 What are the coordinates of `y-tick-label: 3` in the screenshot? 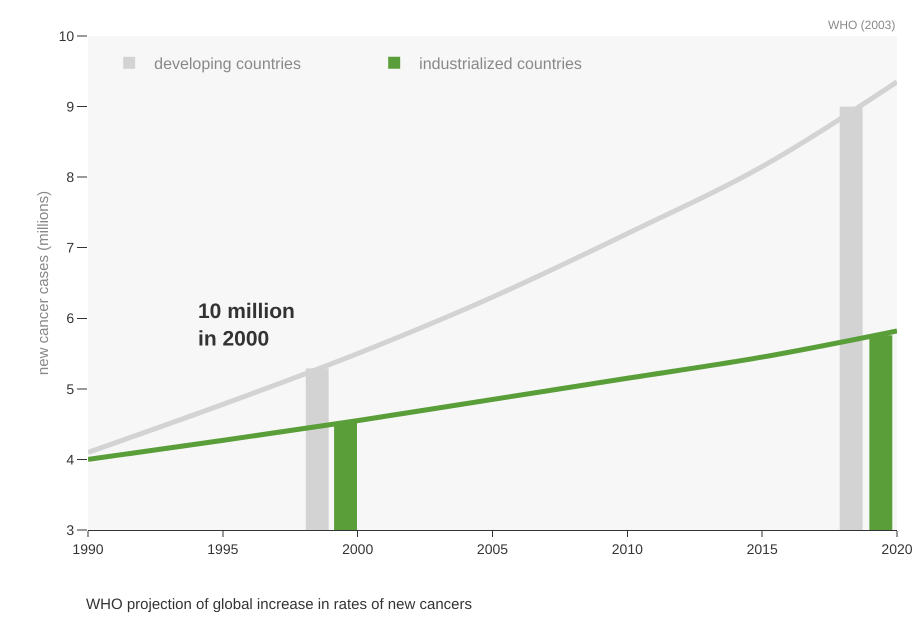 It's located at (70, 530).